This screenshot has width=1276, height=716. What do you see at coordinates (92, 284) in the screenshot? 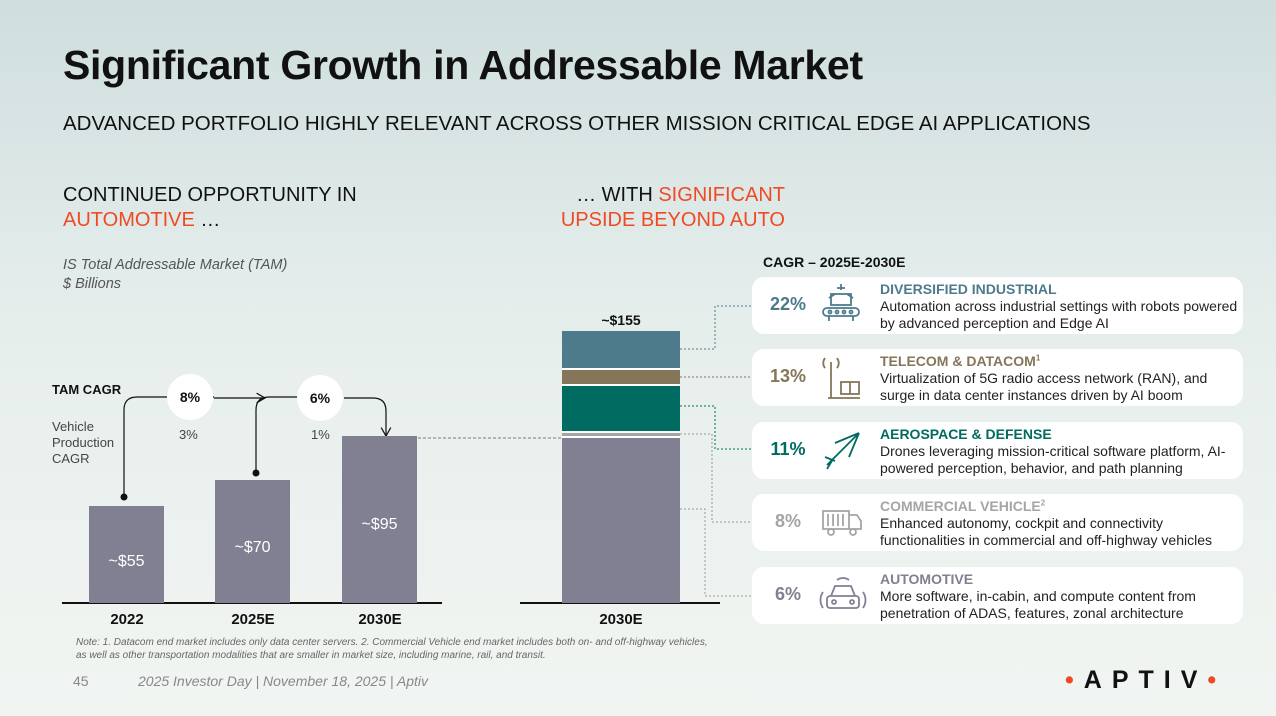
I see `tam-label-units: $ Billions` at bounding box center [92, 284].